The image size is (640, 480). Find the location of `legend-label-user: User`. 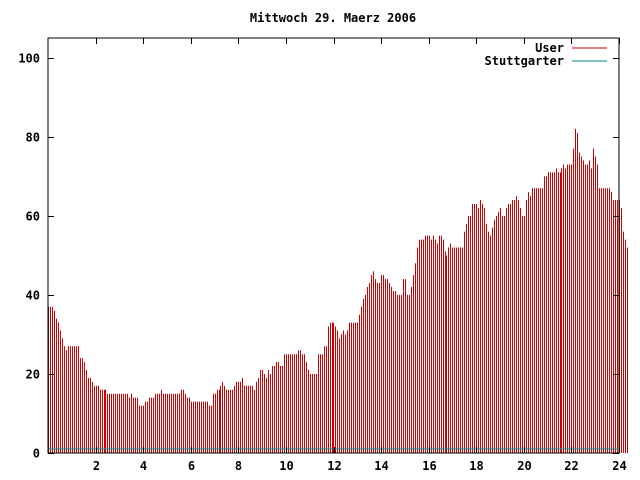

legend-label-user: User is located at coordinates (549, 48).